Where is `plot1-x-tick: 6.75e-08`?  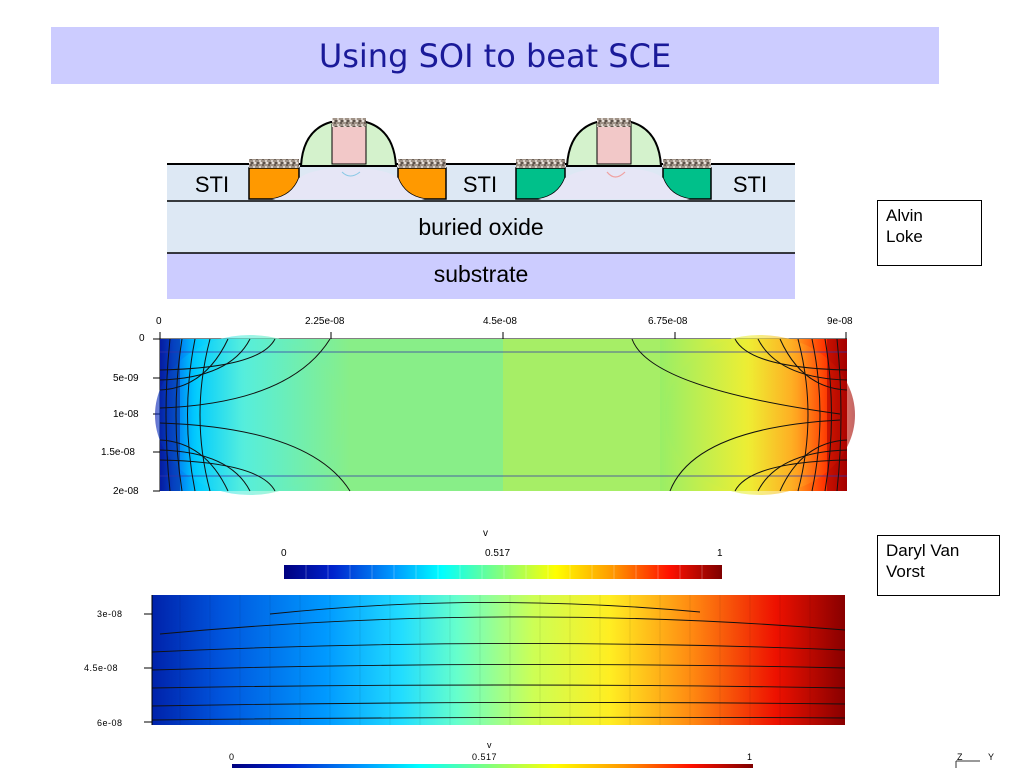 plot1-x-tick: 6.75e-08 is located at coordinates (668, 321).